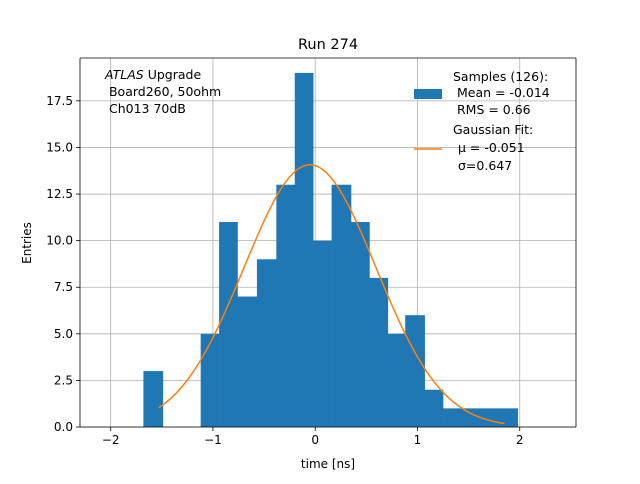 This screenshot has height=484, width=640. What do you see at coordinates (501, 92) in the screenshot?
I see `legend-histogram-label-line-2: Mean = -0.014` at bounding box center [501, 92].